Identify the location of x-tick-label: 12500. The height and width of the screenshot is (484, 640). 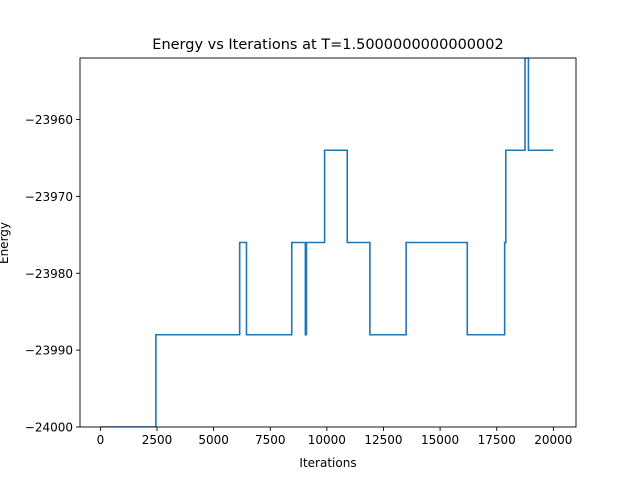
(383, 440).